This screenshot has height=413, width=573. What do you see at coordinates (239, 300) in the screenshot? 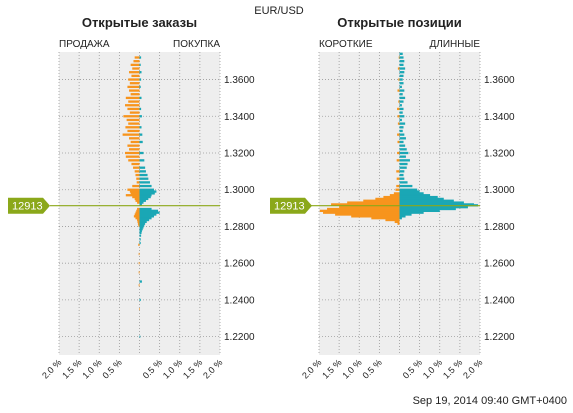
I see `y-tick-label: 1.2400` at bounding box center [239, 300].